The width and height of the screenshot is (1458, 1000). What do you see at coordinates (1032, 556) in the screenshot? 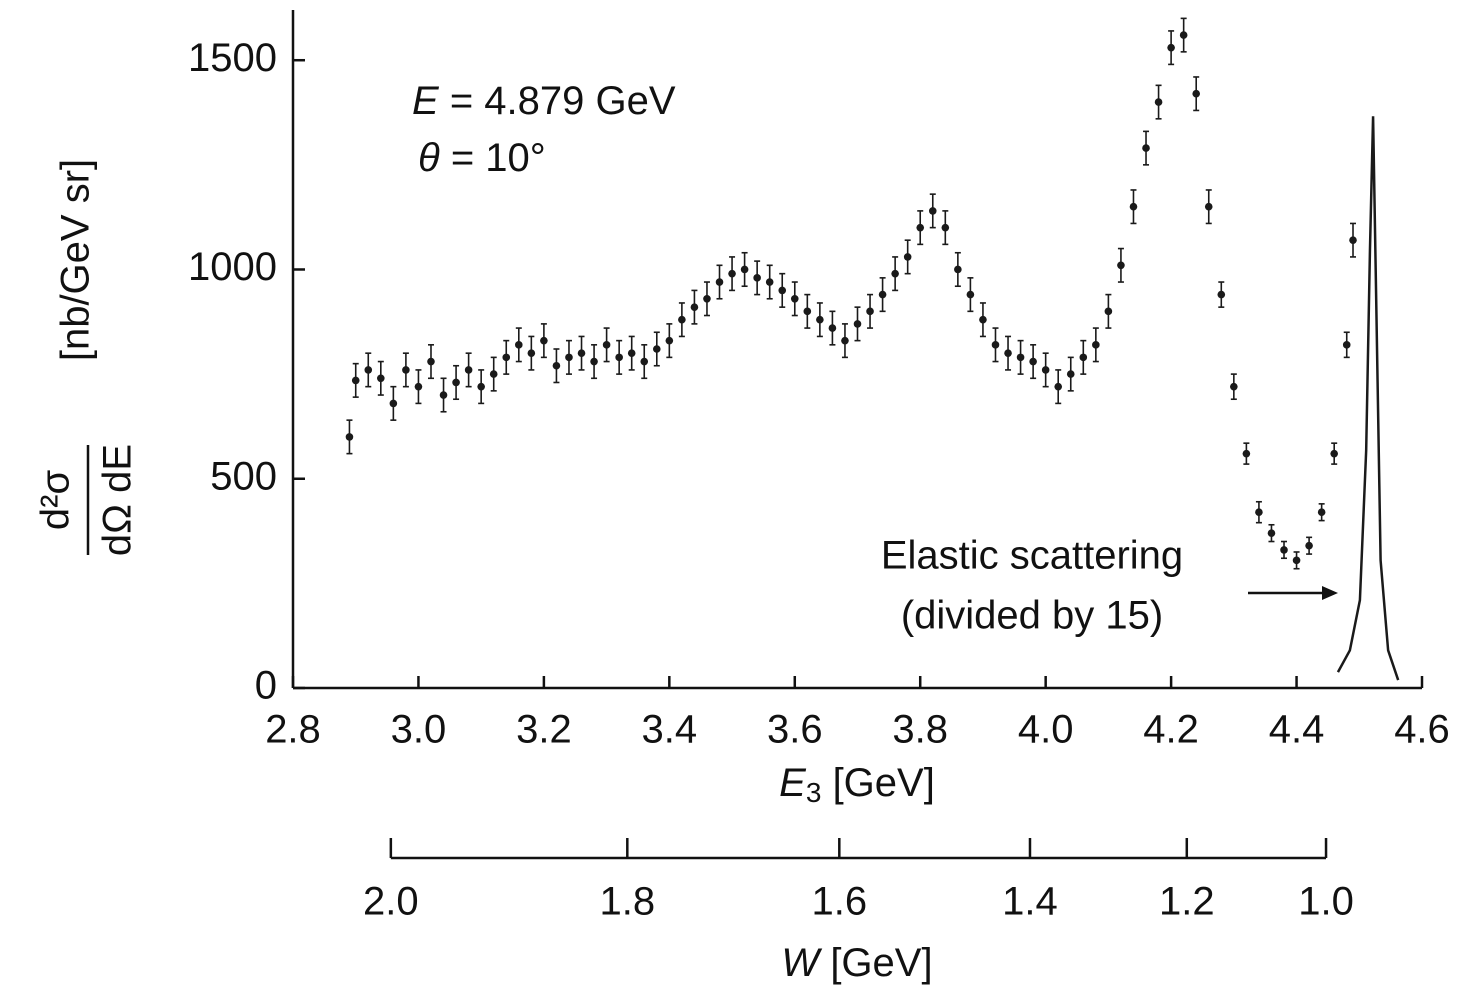
I see `elastic-annotation: Elastic scattering` at bounding box center [1032, 556].